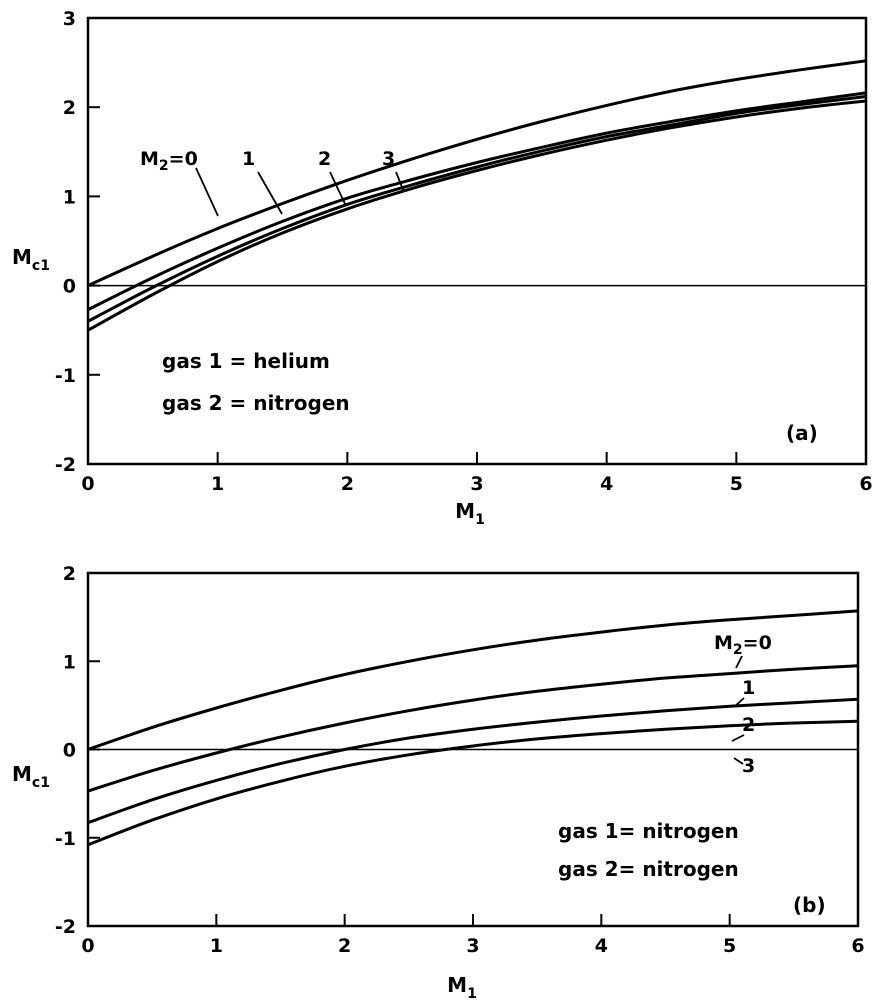  I want to click on panel-a-x-tick-label: 0, so click(87, 484).